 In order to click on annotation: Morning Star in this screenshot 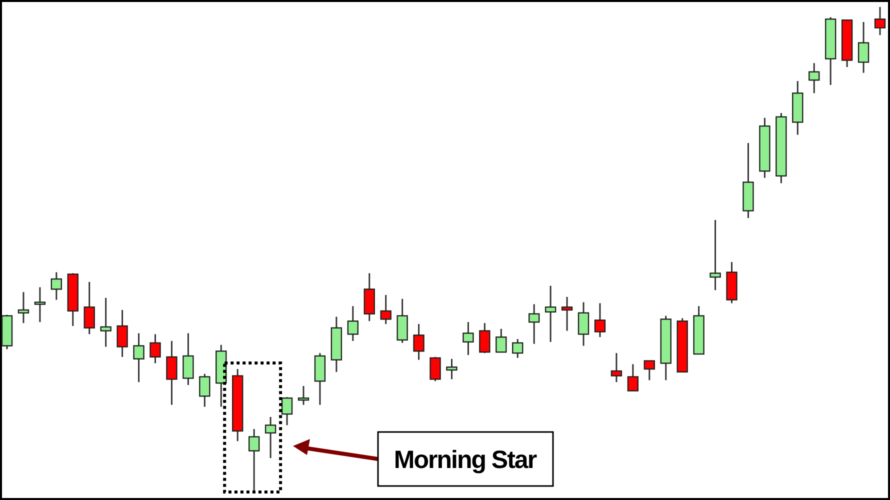, I will do `click(466, 460)`.